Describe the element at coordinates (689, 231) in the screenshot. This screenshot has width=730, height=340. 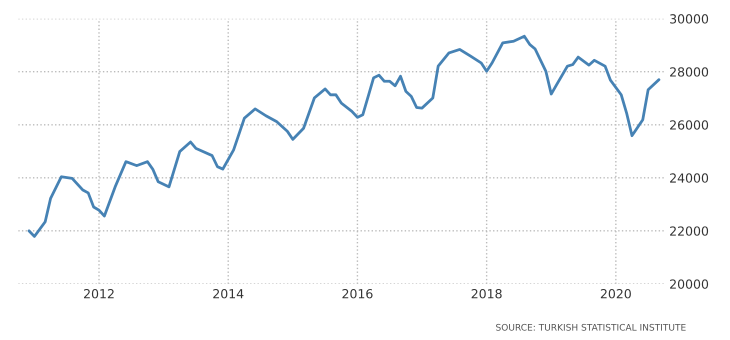
I see `y-tick-label: 22000` at that location.